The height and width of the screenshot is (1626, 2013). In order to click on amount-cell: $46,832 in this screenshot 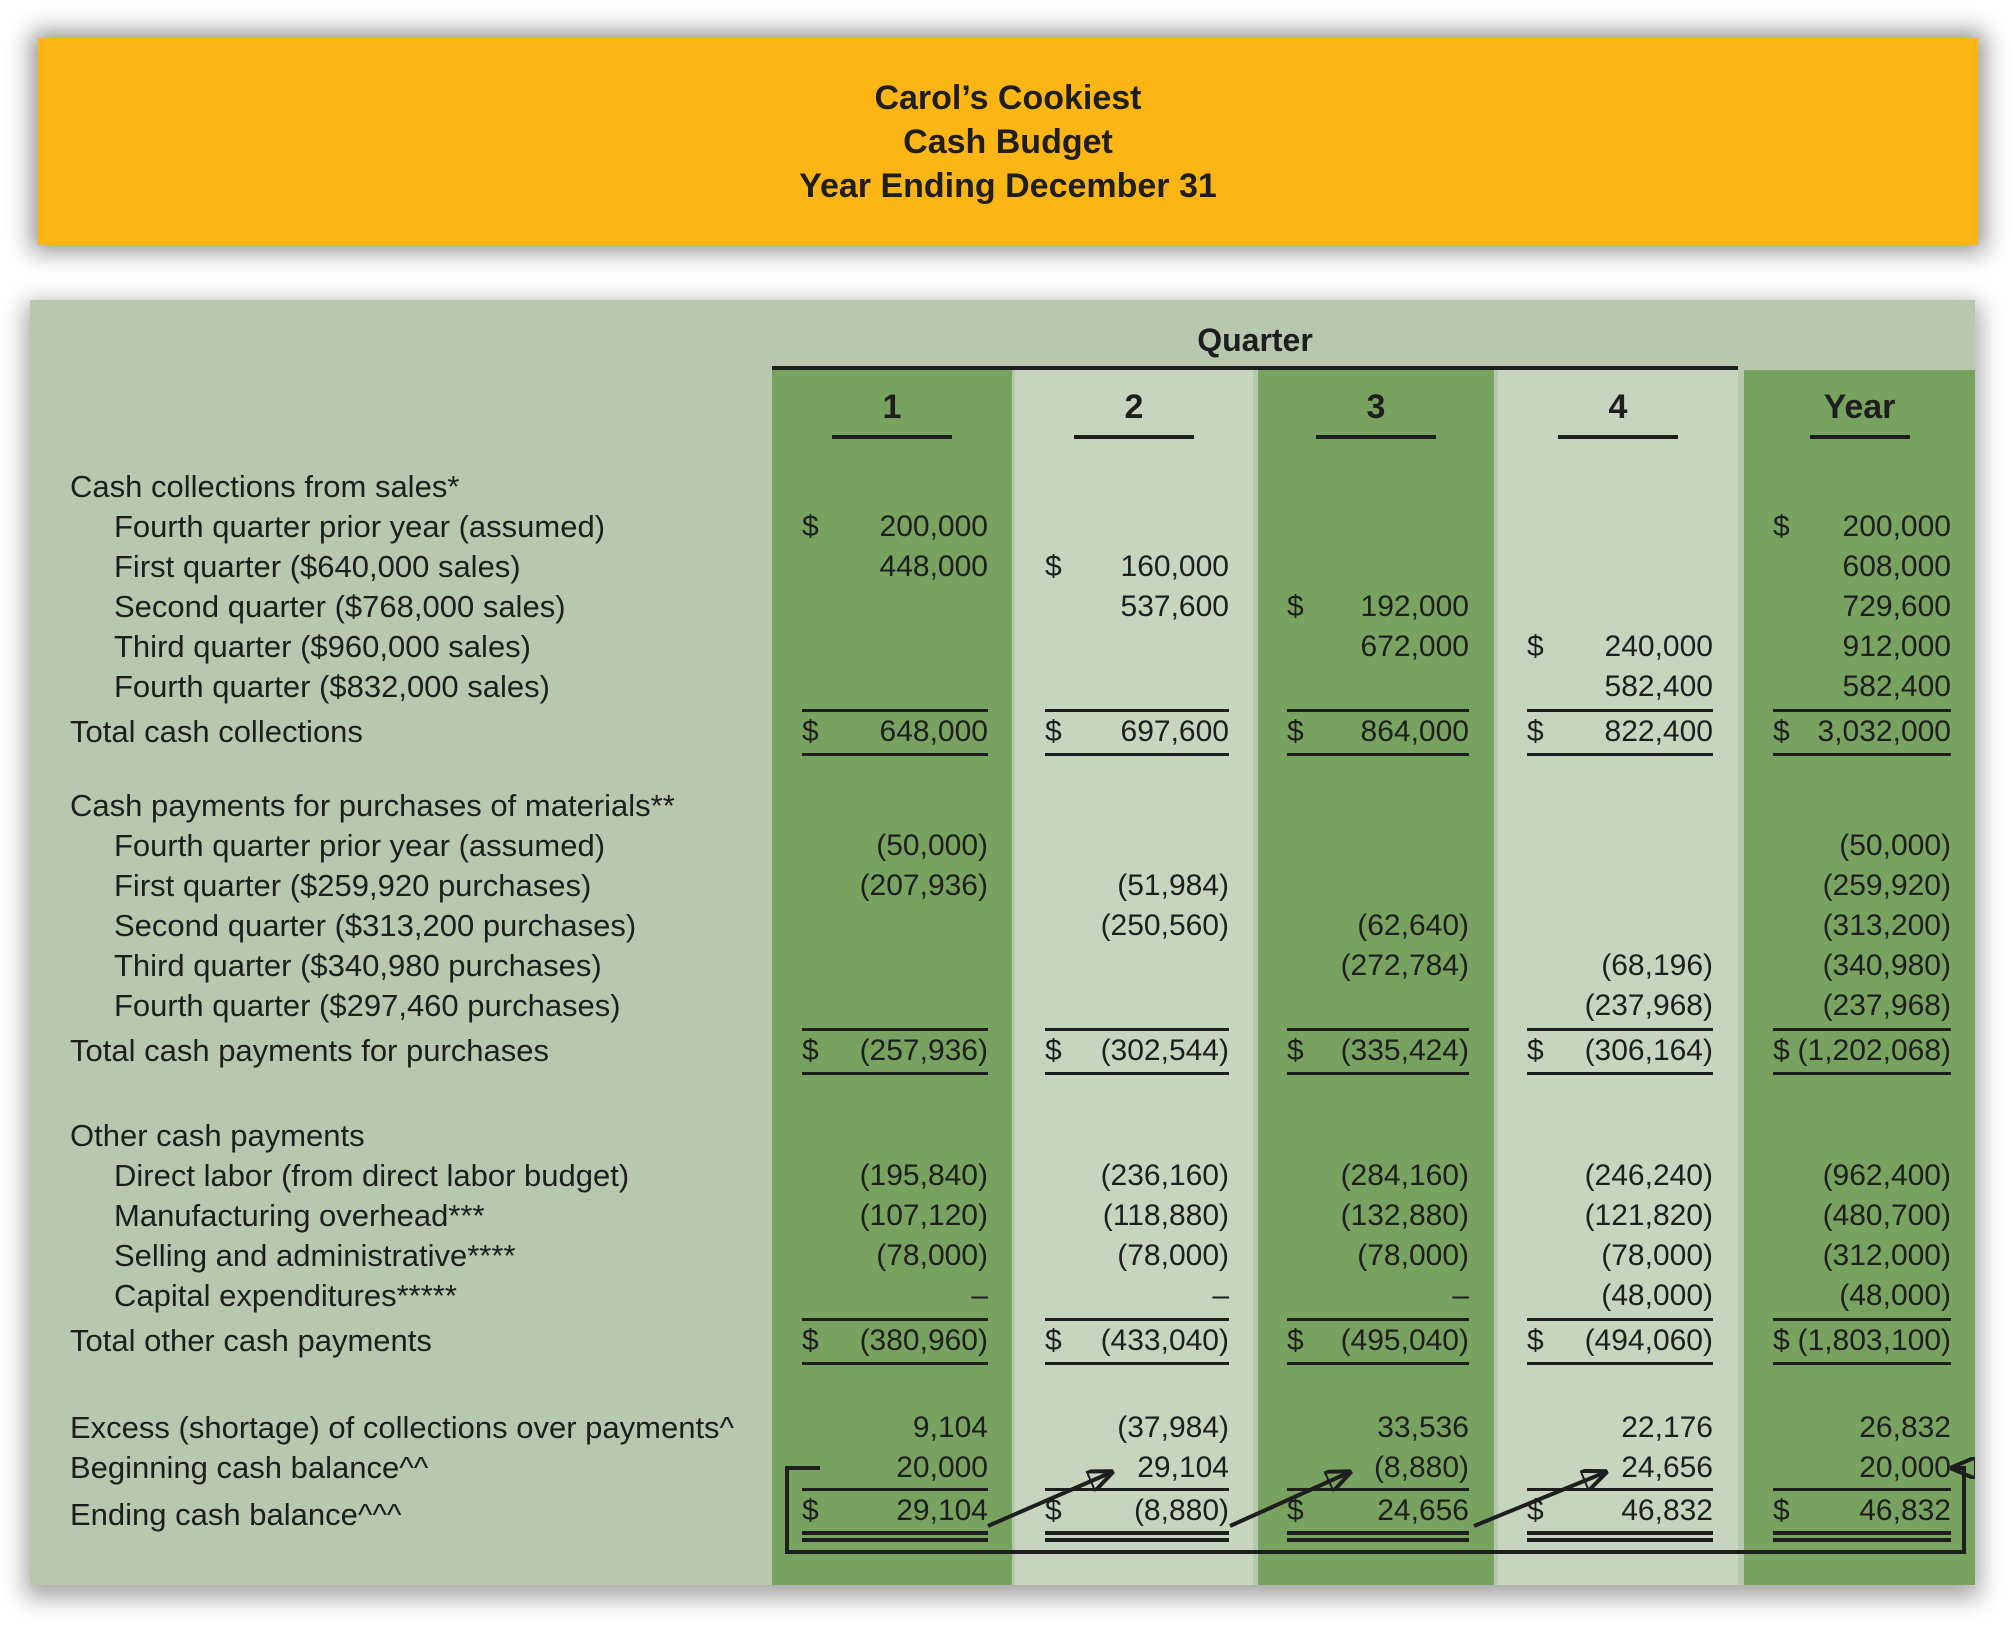, I will do `click(1617, 1515)`.